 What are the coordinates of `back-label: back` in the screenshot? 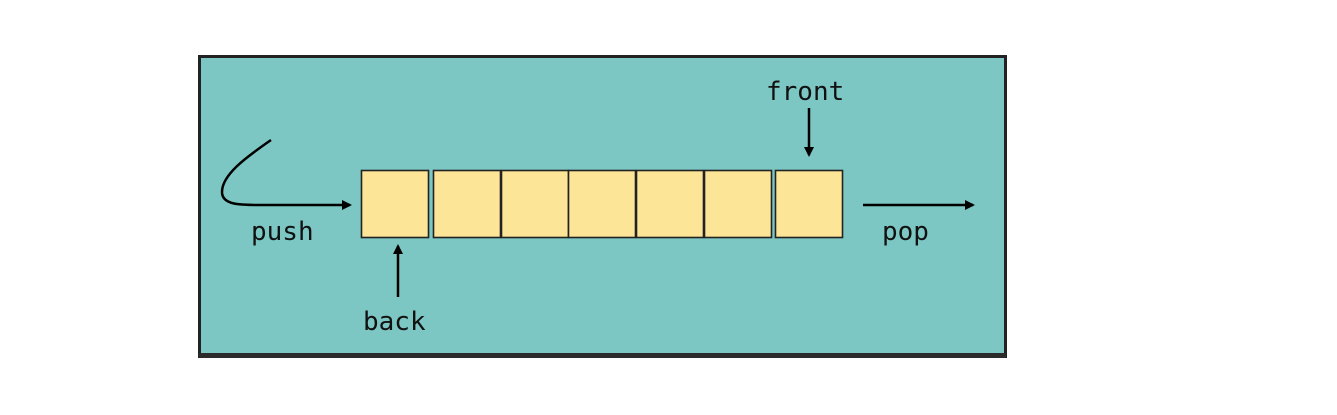 It's located at (394, 322).